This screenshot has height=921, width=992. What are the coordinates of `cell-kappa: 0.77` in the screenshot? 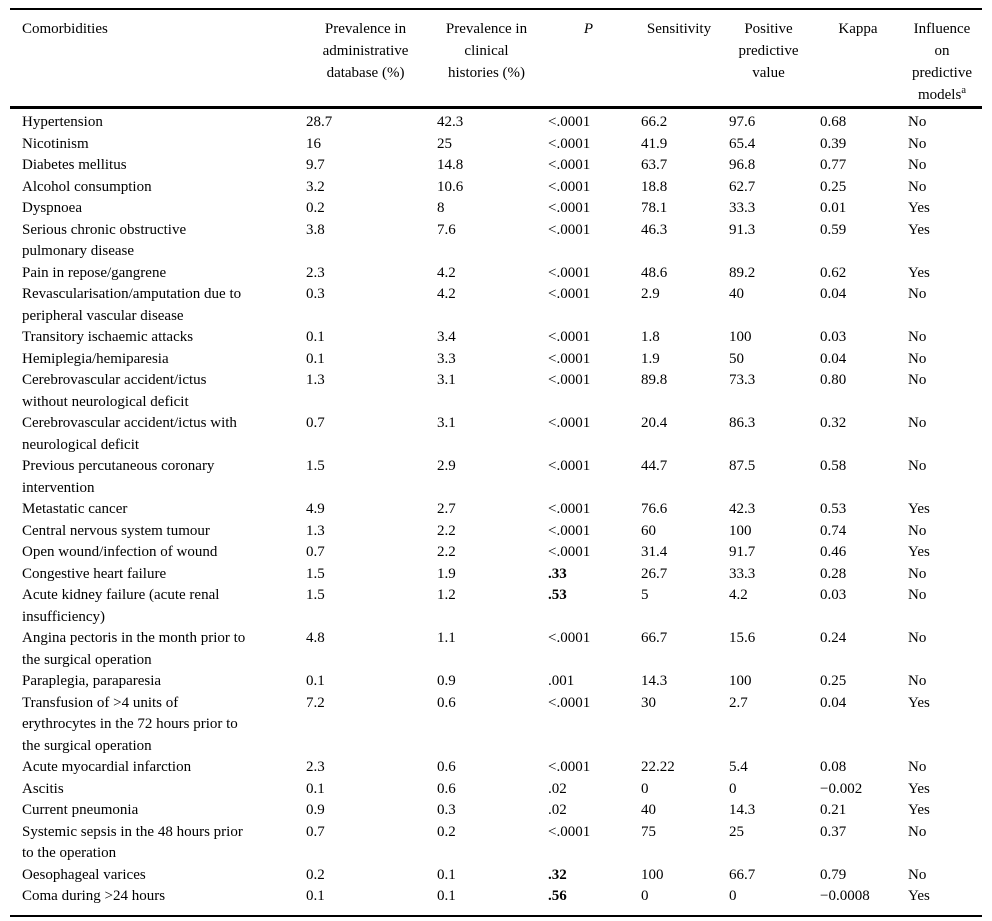 It's located at (833, 165).